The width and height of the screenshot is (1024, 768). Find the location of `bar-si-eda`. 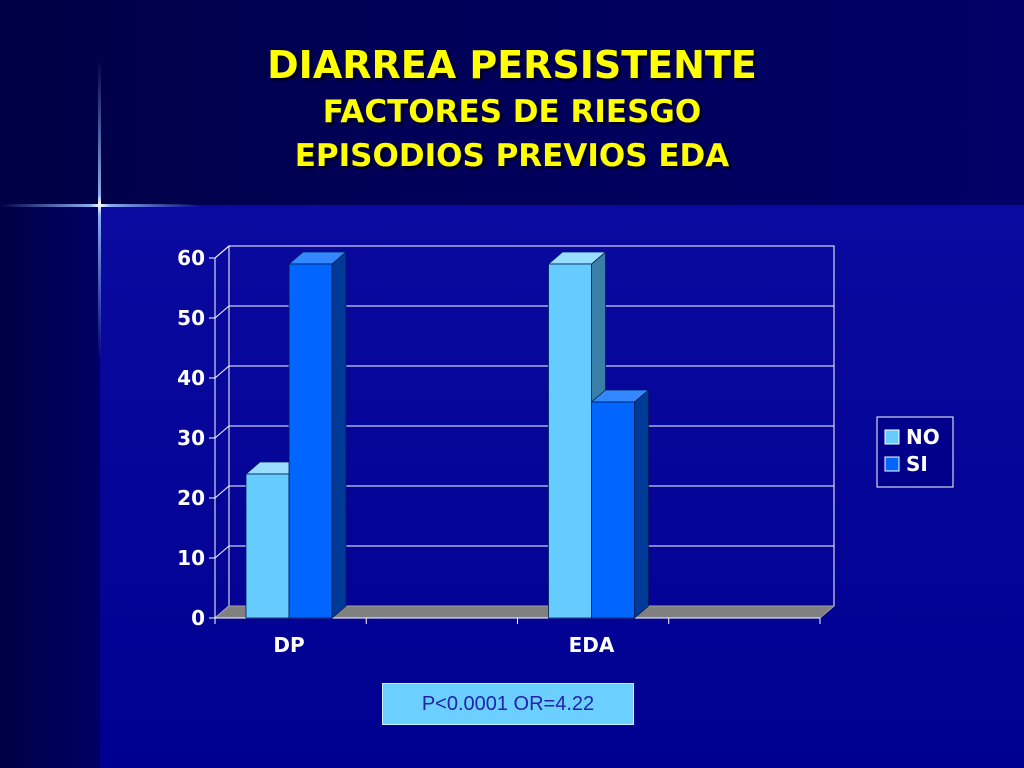

bar-si-eda is located at coordinates (620, 504).